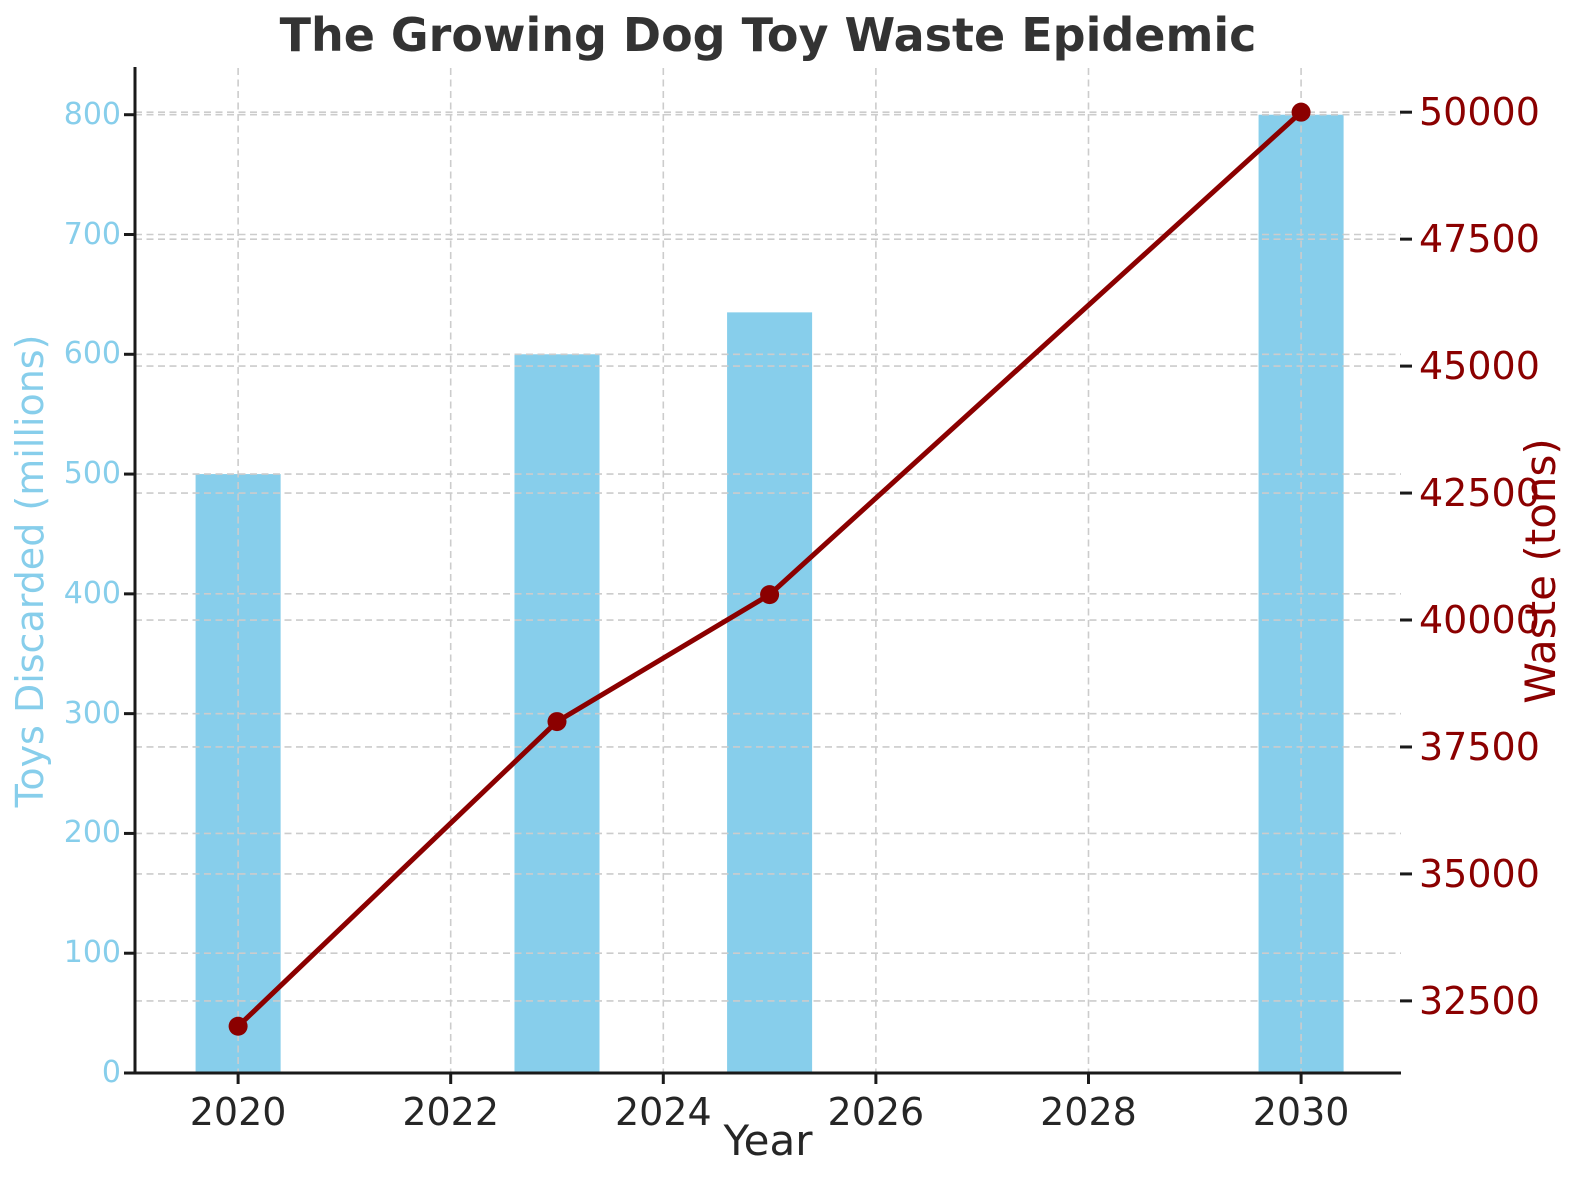 This screenshot has width=1580, height=1180. What do you see at coordinates (92, 953) in the screenshot?
I see `left-tick-label-100: 100` at bounding box center [92, 953].